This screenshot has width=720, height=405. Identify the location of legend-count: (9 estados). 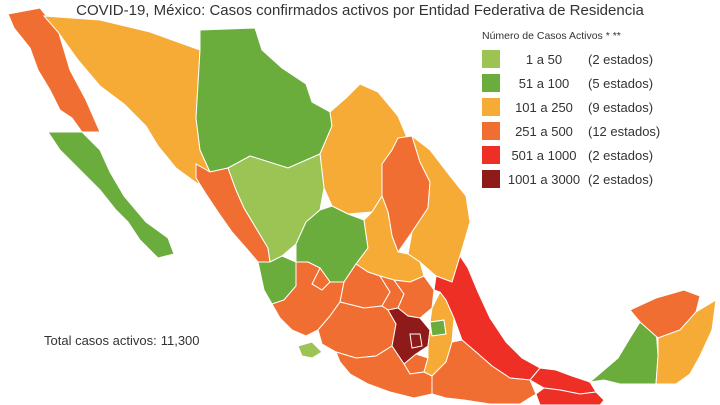
(621, 107).